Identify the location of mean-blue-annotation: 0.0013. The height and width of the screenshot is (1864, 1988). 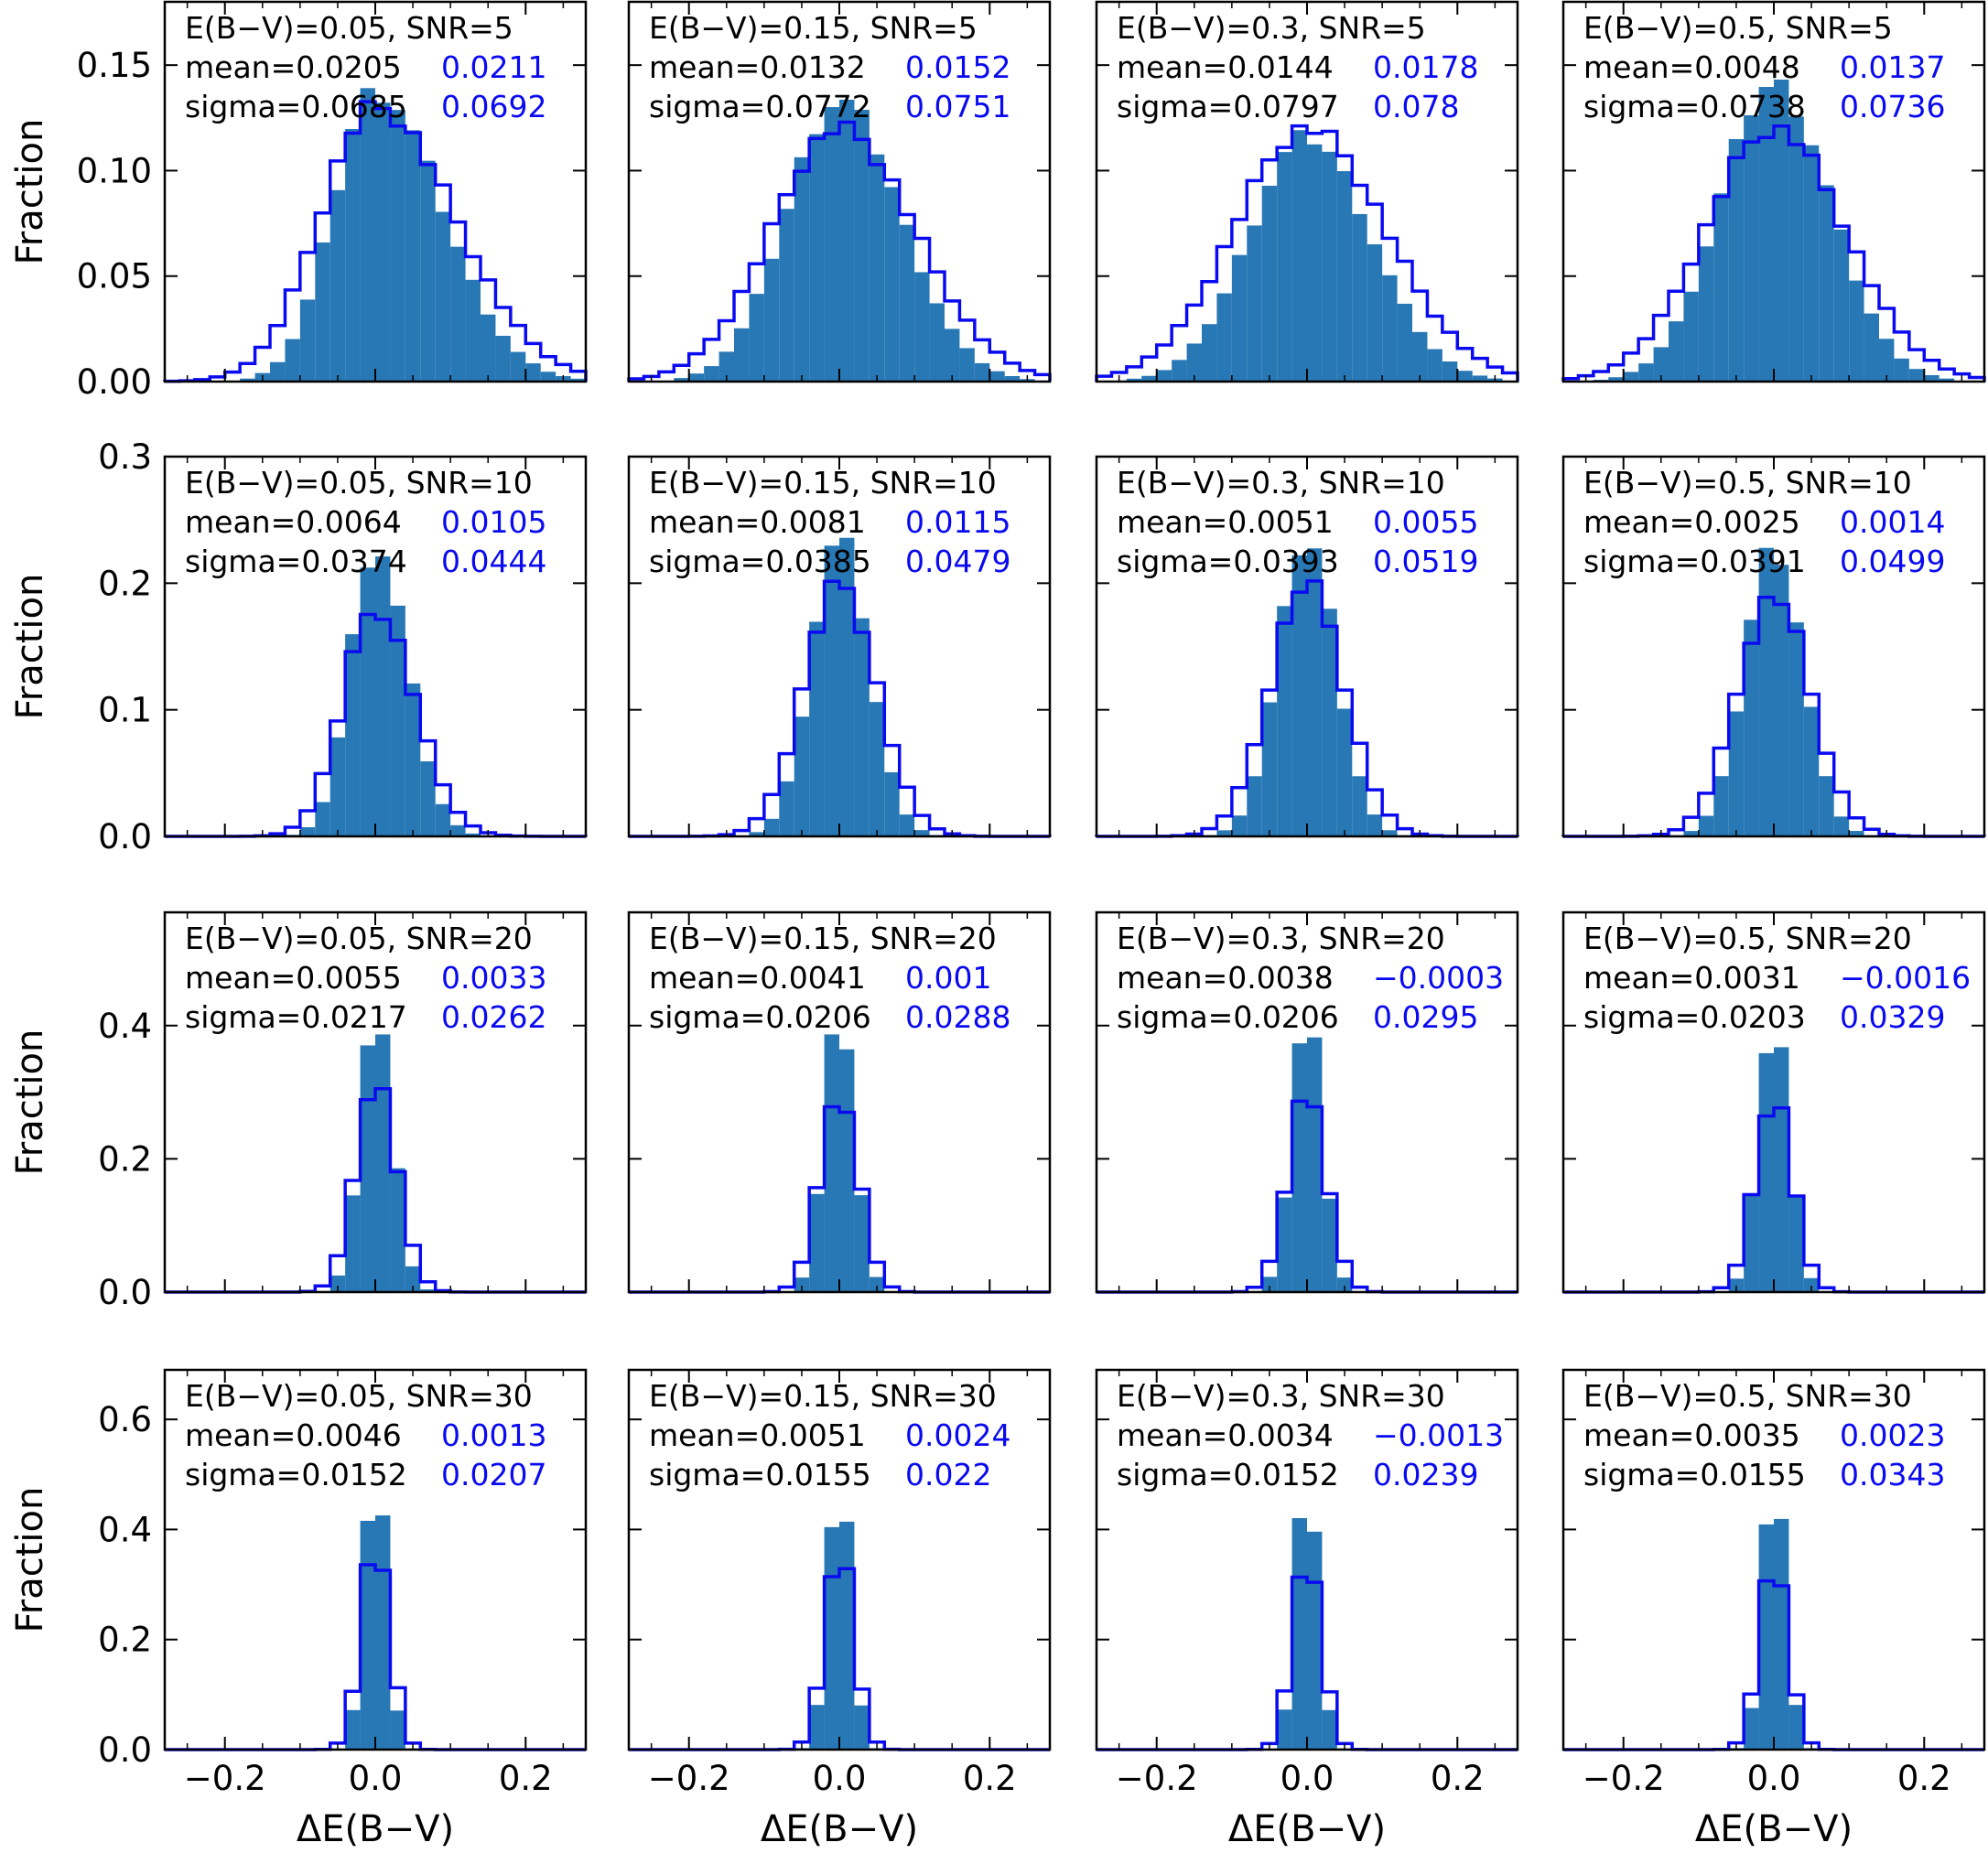
(493, 1435).